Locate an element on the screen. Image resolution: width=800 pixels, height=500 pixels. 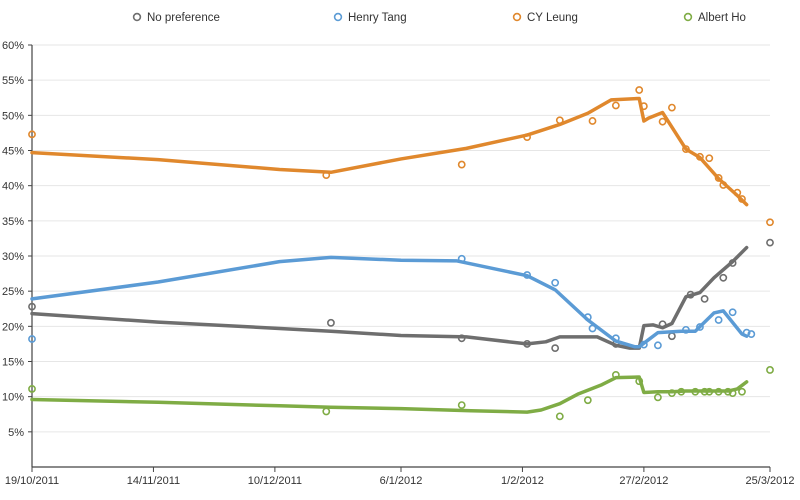
y-tick-label: 30% is located at coordinates (13, 257).